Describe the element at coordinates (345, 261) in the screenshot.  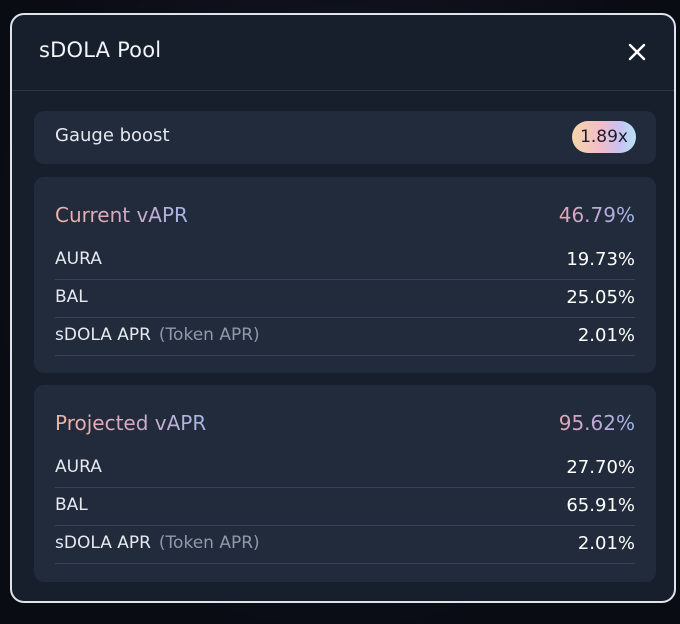
I see `apr-row-aura: AURA 19.73%` at that location.